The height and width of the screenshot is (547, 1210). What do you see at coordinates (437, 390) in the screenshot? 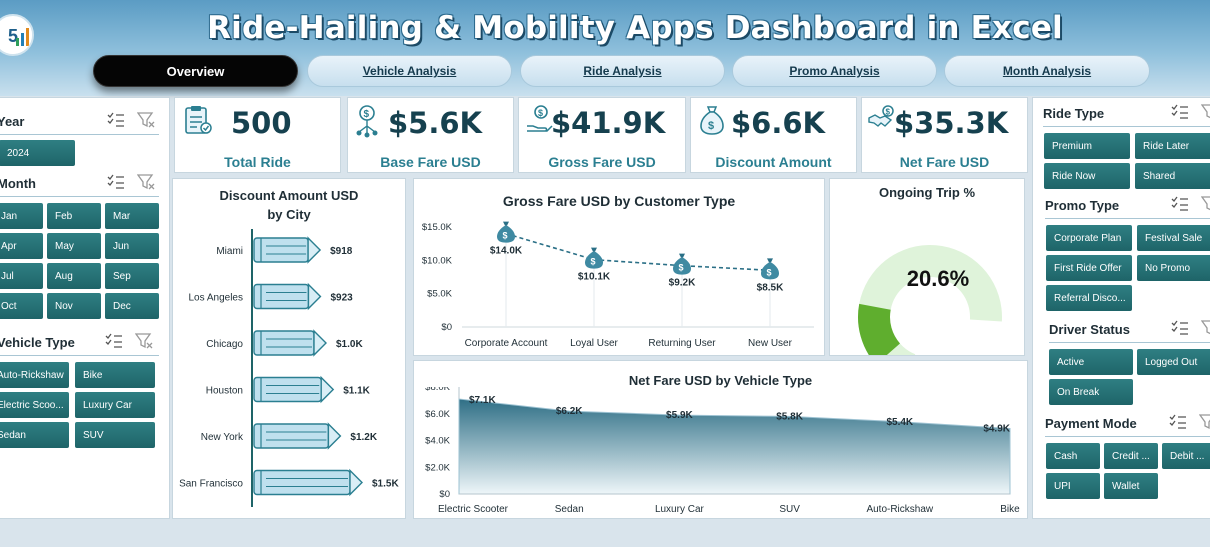
I see `y-tick-label: $8.0K` at bounding box center [437, 390].